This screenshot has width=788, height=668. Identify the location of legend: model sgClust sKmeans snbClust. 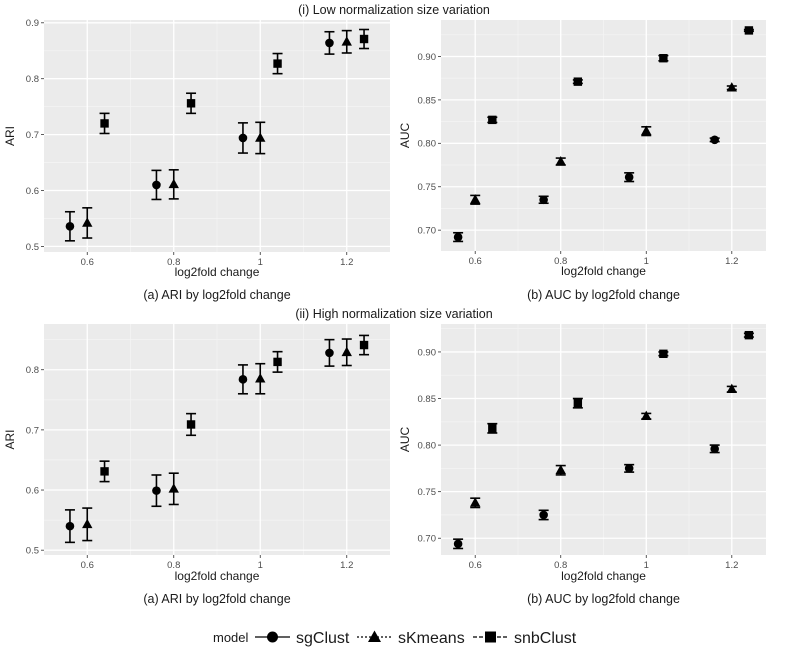
(395, 638).